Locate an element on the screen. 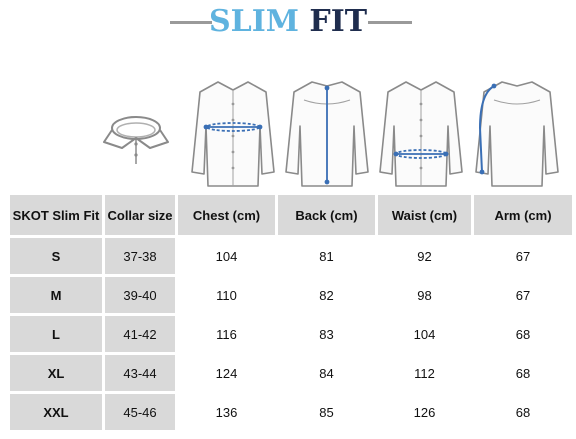 This screenshot has height=439, width=576. row-collar: 43-44 is located at coordinates (140, 373).